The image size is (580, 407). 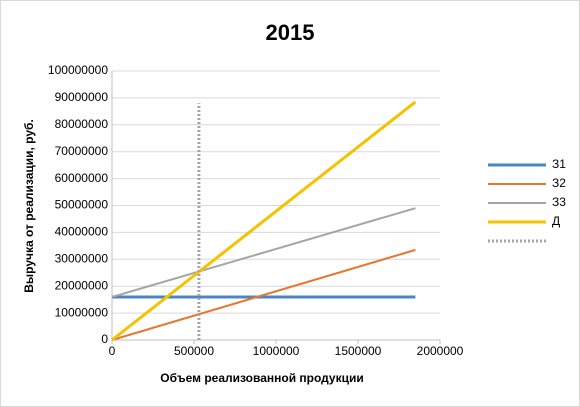 What do you see at coordinates (559, 164) in the screenshot?
I see `legend-label: З1` at bounding box center [559, 164].